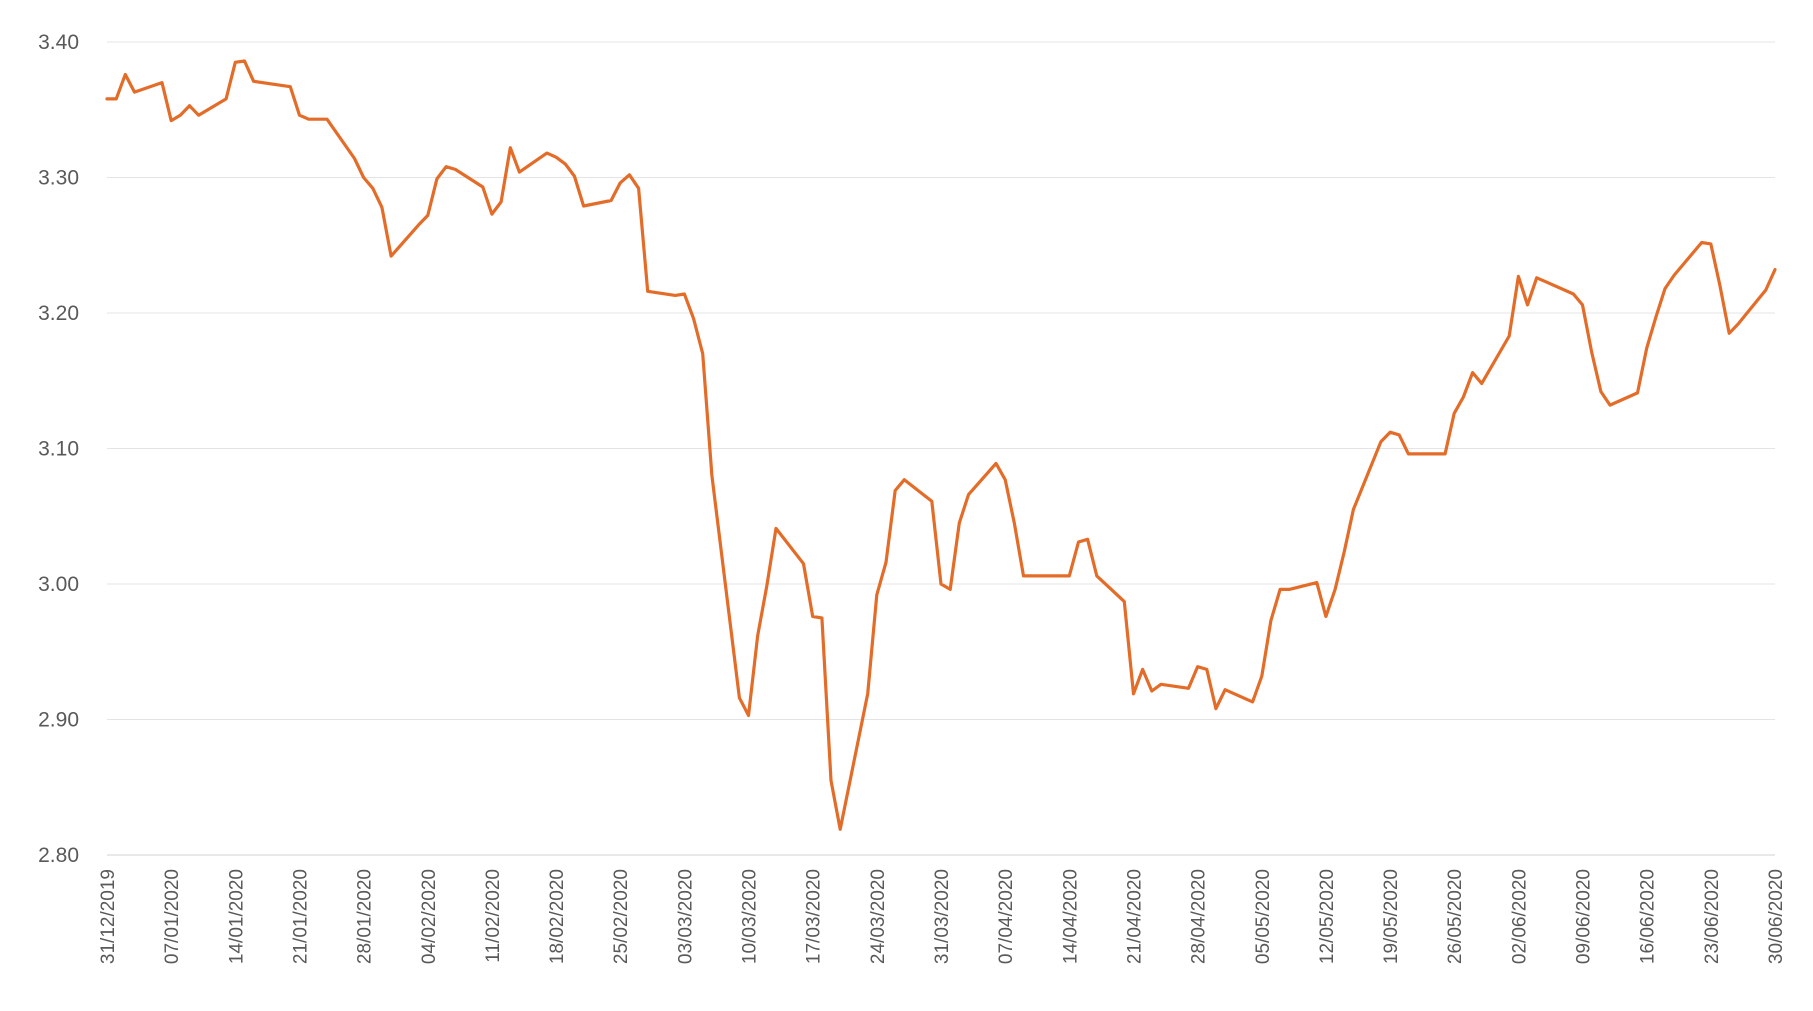  What do you see at coordinates (1199, 916) in the screenshot?
I see `x-tick-label: 28/04/2020` at bounding box center [1199, 916].